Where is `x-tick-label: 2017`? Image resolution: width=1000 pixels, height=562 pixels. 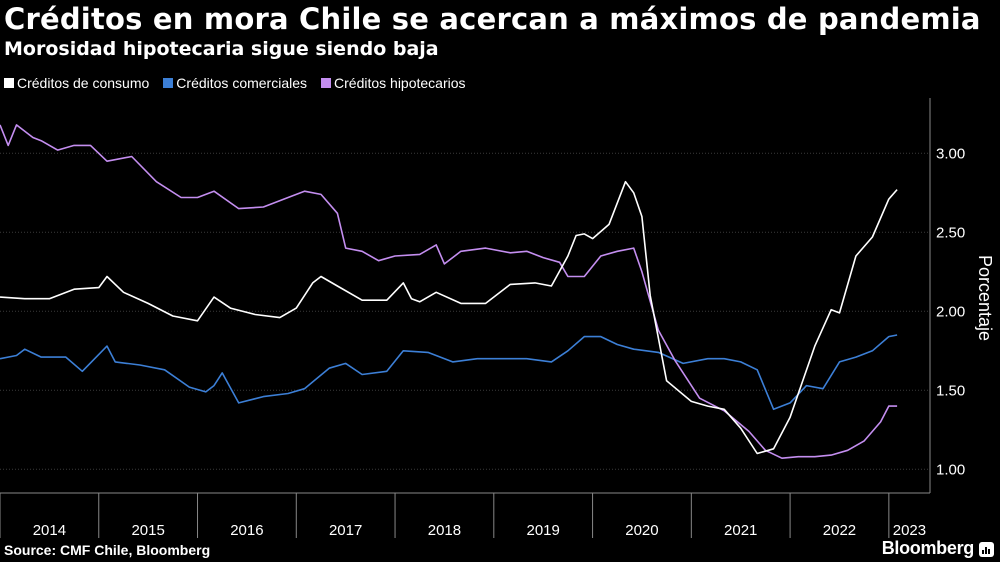 x-tick-label: 2017 is located at coordinates (345, 530).